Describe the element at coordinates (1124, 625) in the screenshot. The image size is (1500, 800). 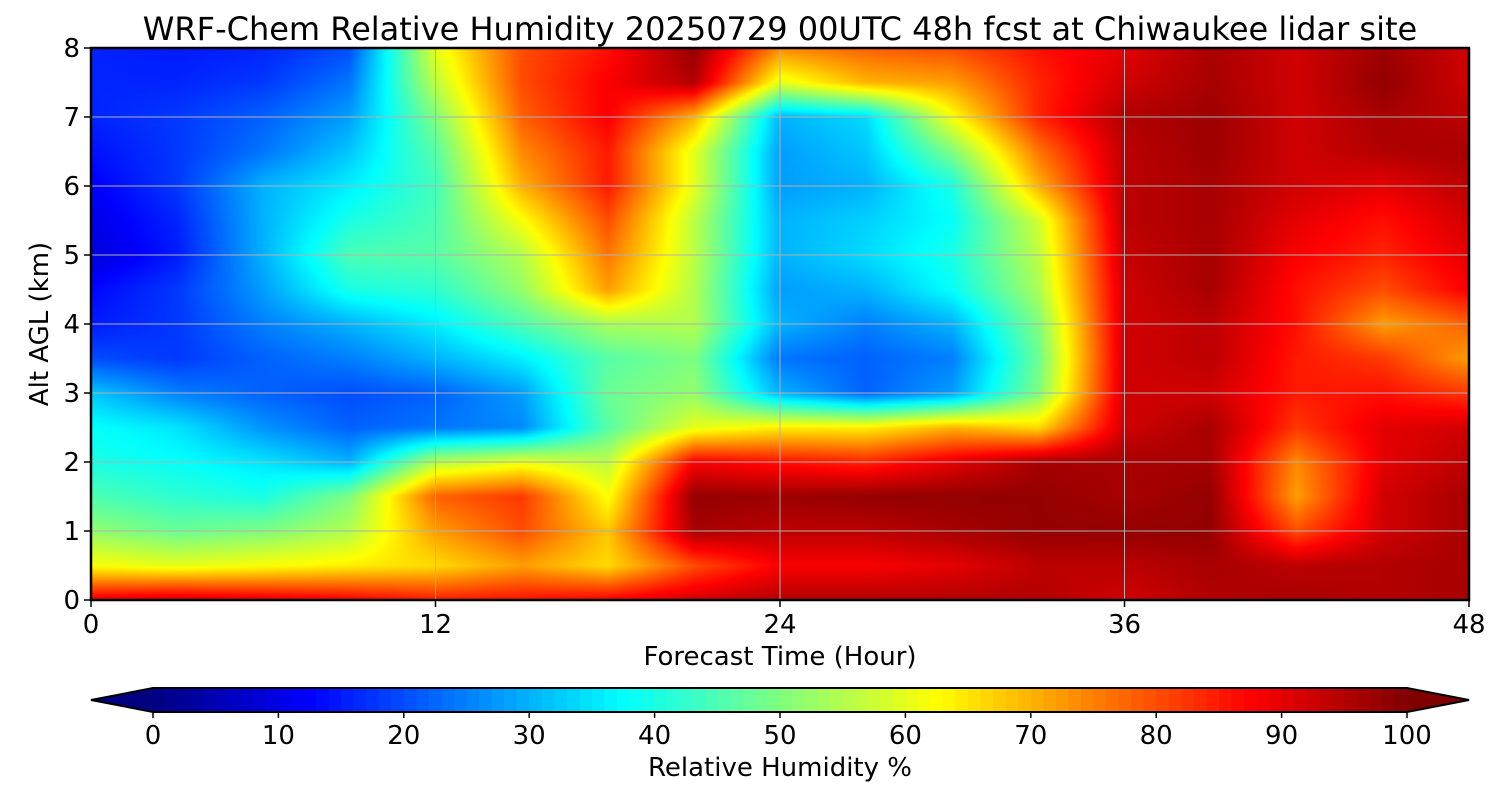
I see `x-tick-label: 36` at that location.